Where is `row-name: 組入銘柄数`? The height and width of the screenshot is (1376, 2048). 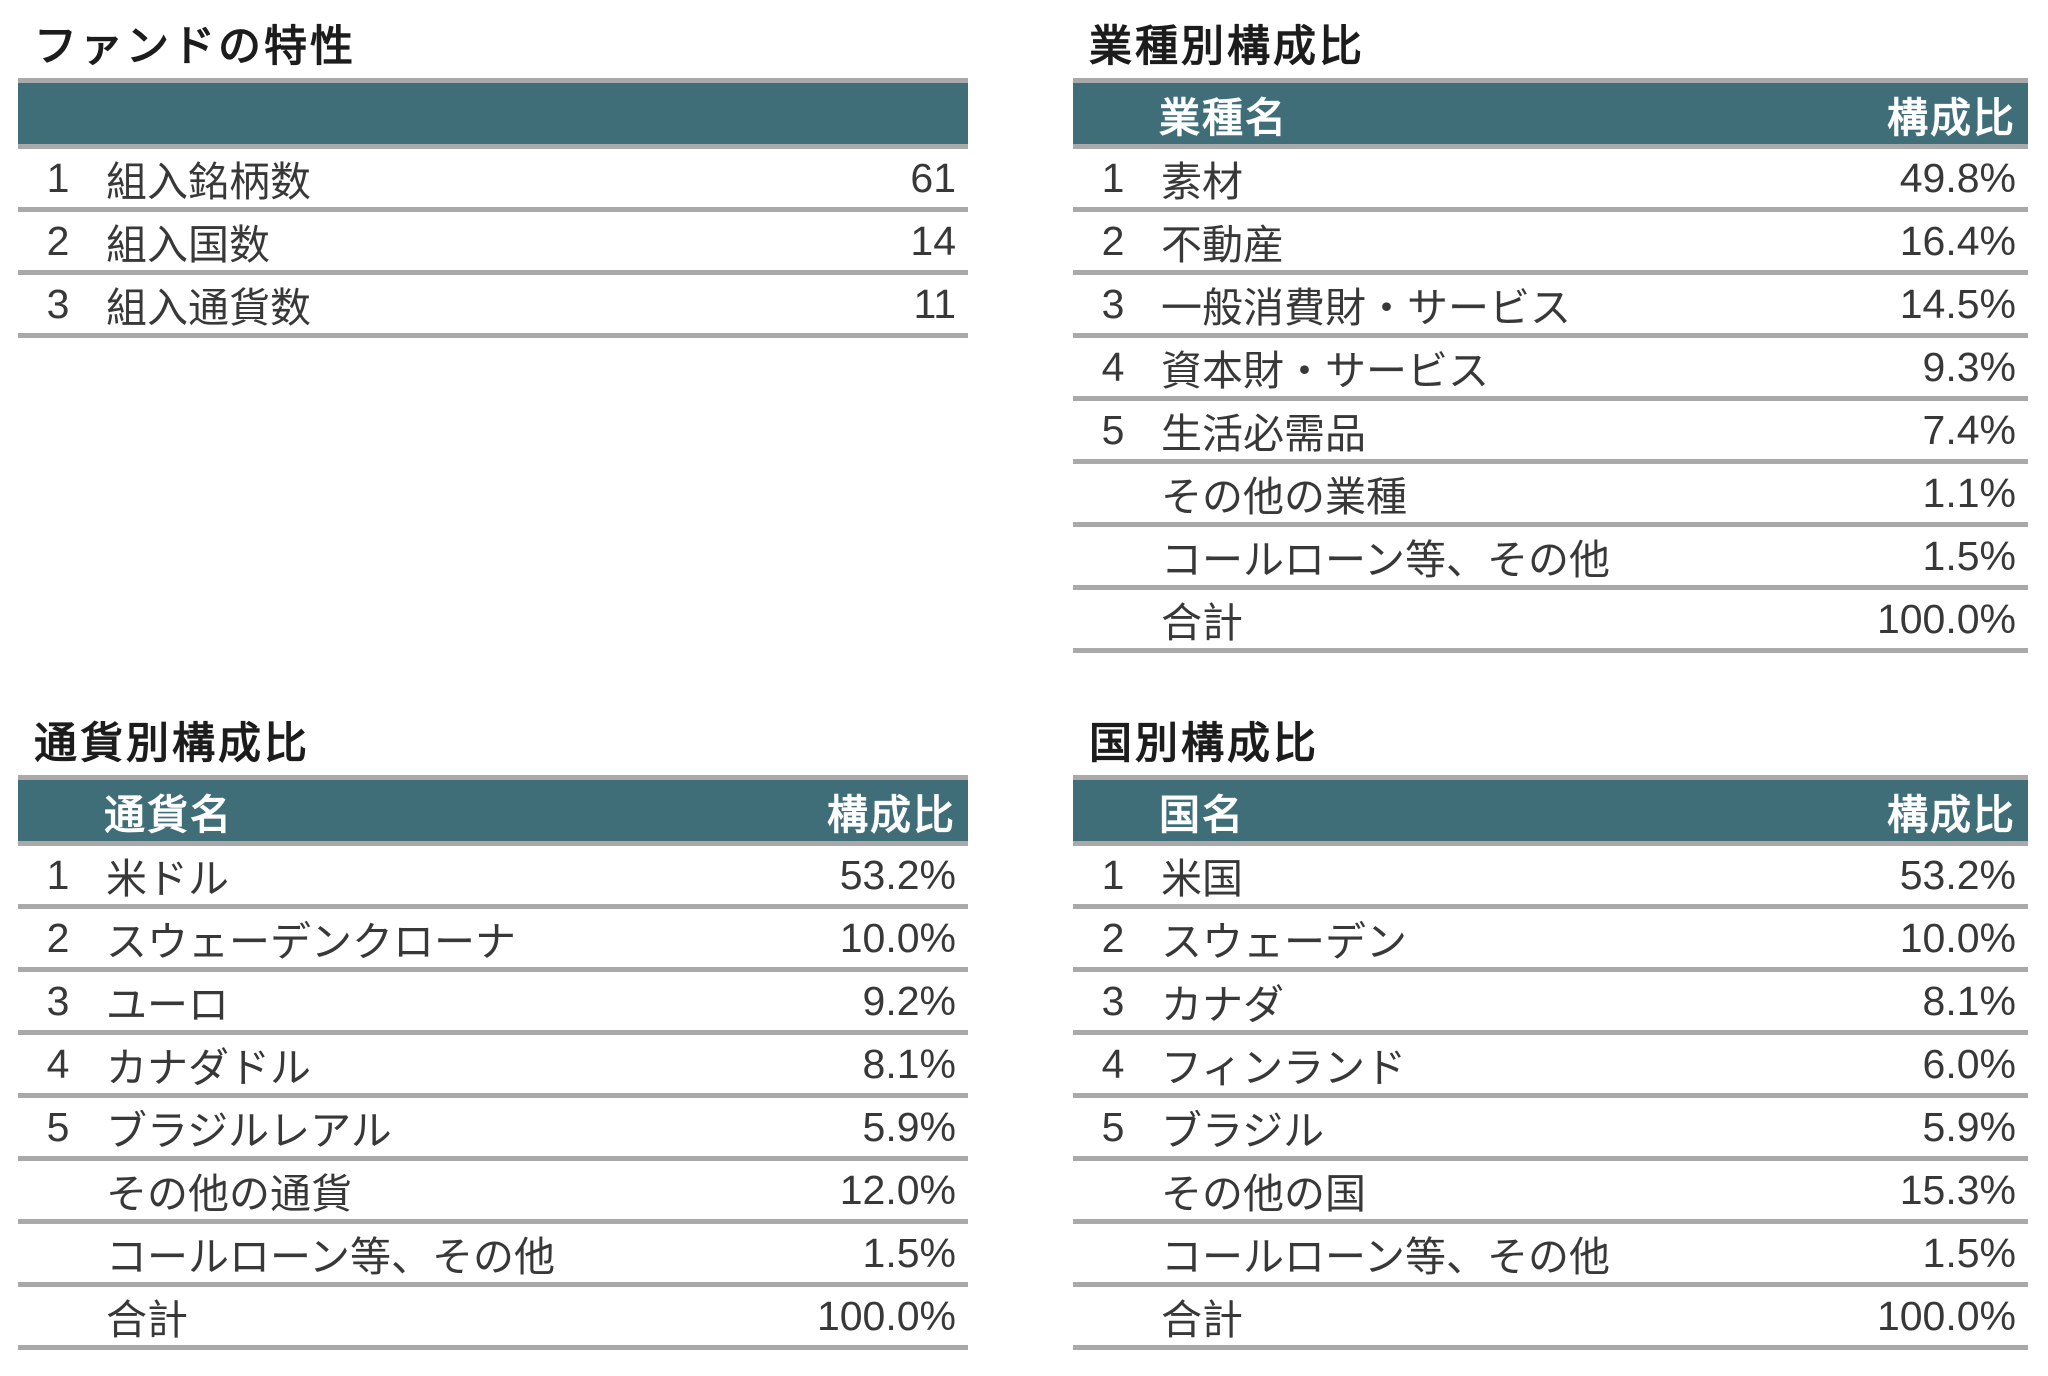
row-name: 組入銘柄数 is located at coordinates (208, 182).